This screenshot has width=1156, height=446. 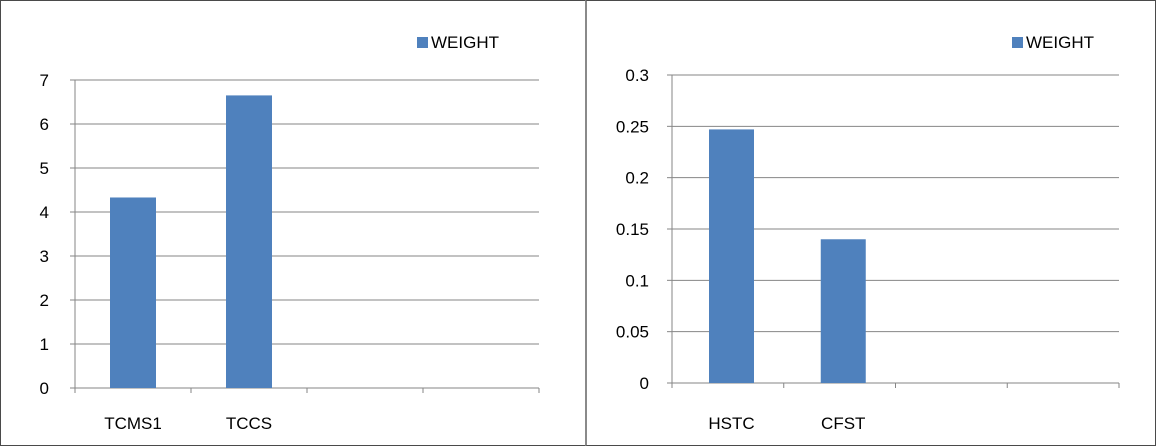 I want to click on left-y-tick-label: 4, so click(x=44, y=212).